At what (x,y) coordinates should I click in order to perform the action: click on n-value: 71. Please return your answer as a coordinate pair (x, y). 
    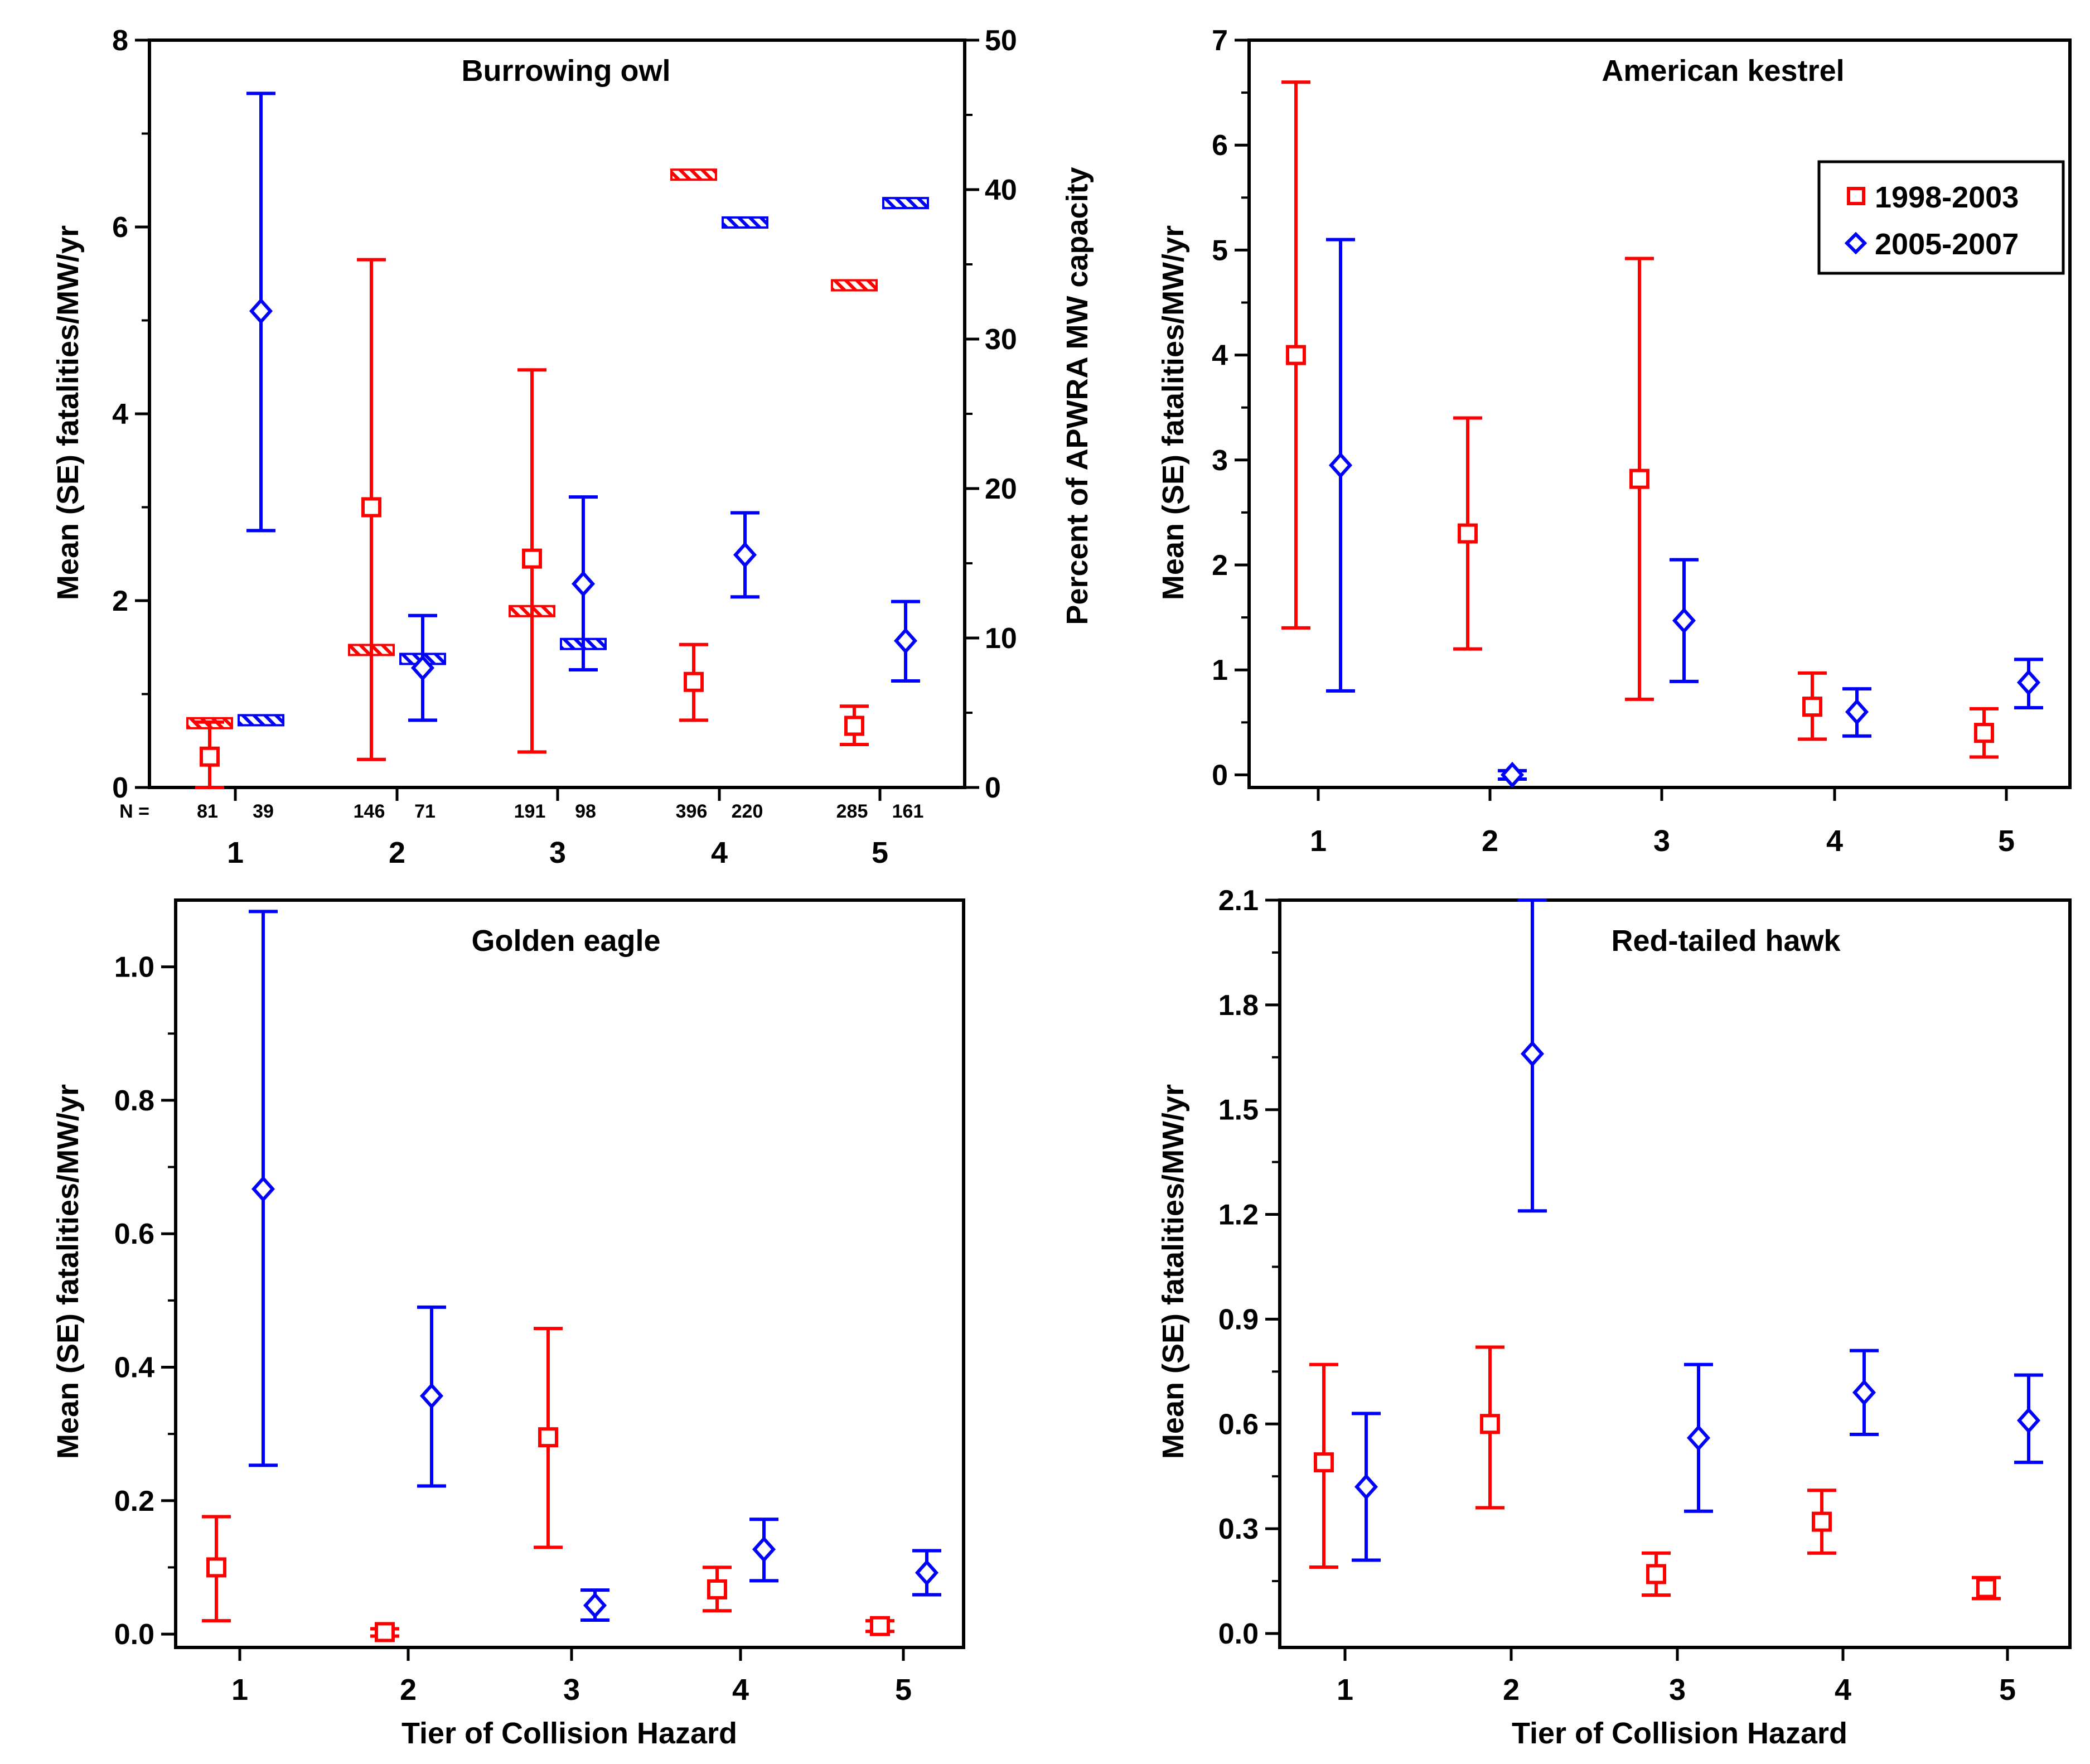
    Looking at the image, I should click on (425, 811).